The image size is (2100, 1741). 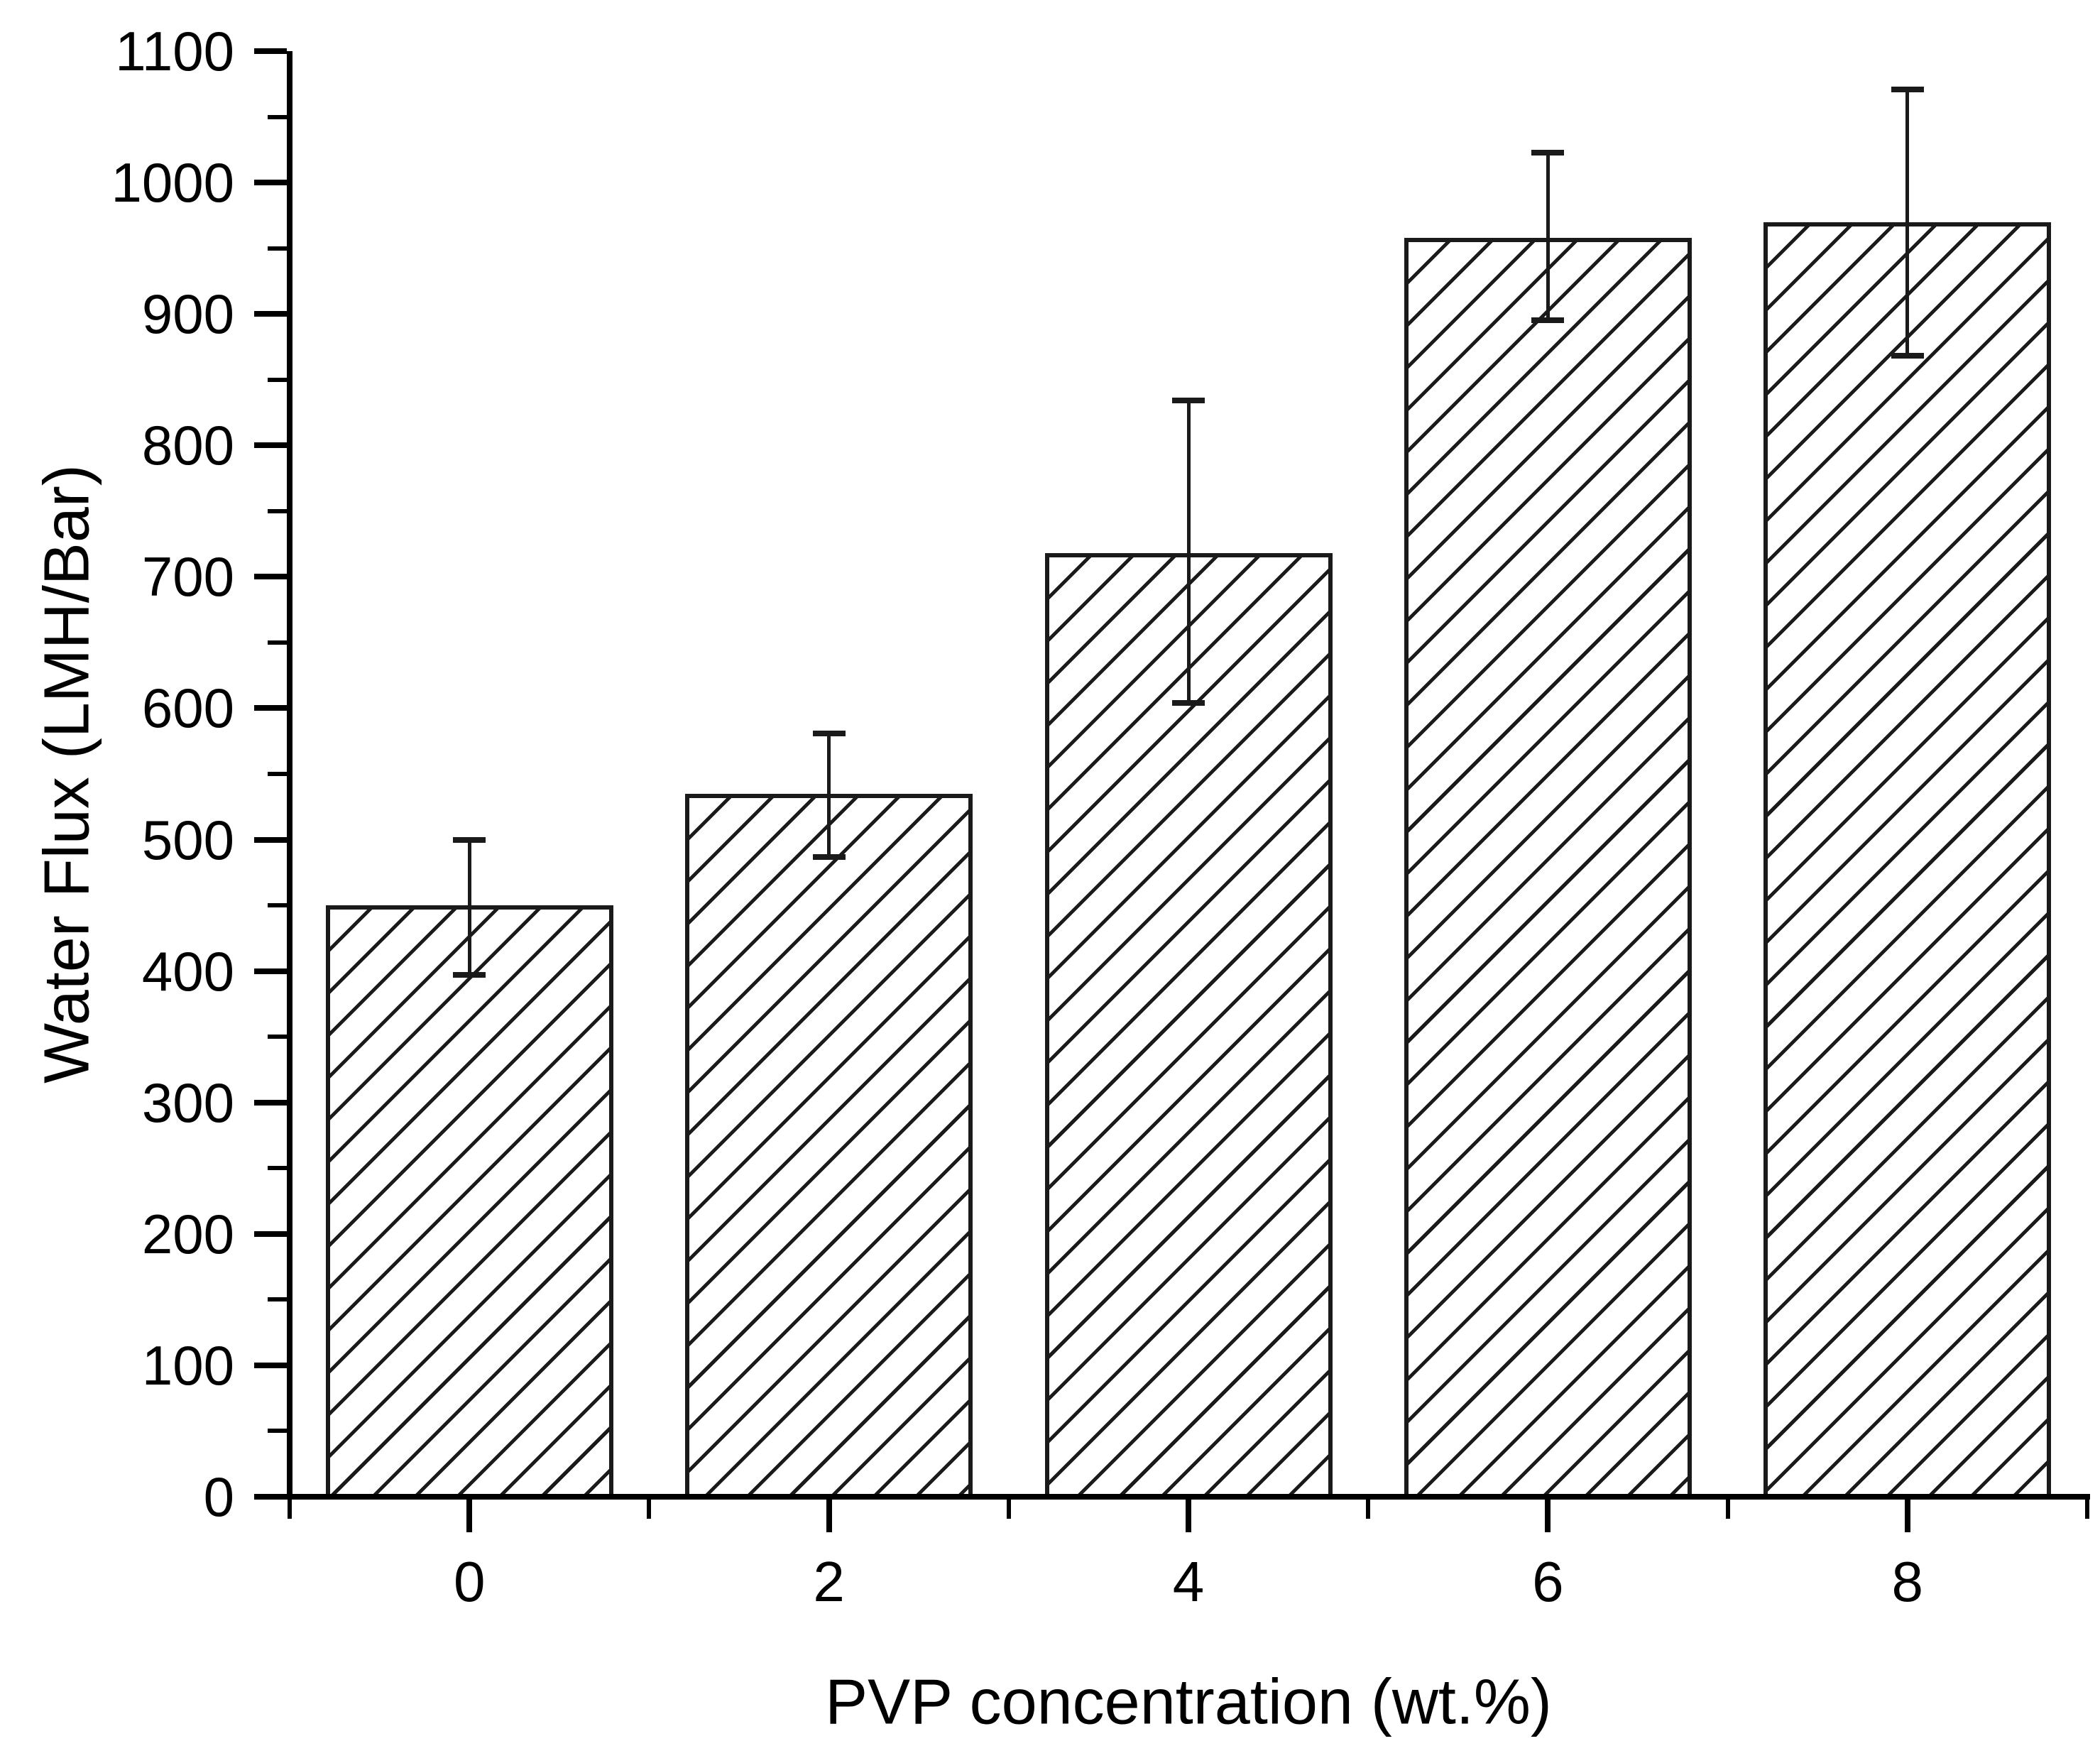 I want to click on y-tick-label: 0, so click(x=218, y=1497).